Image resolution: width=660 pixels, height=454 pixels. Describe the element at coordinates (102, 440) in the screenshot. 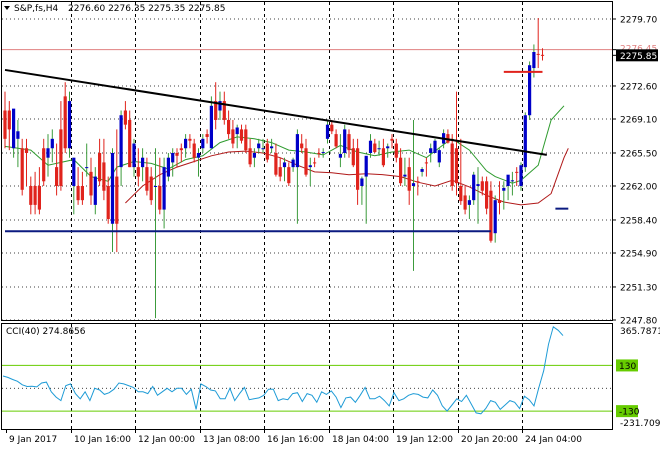

I see `x-tick-label: 10 Jan 16:00` at that location.